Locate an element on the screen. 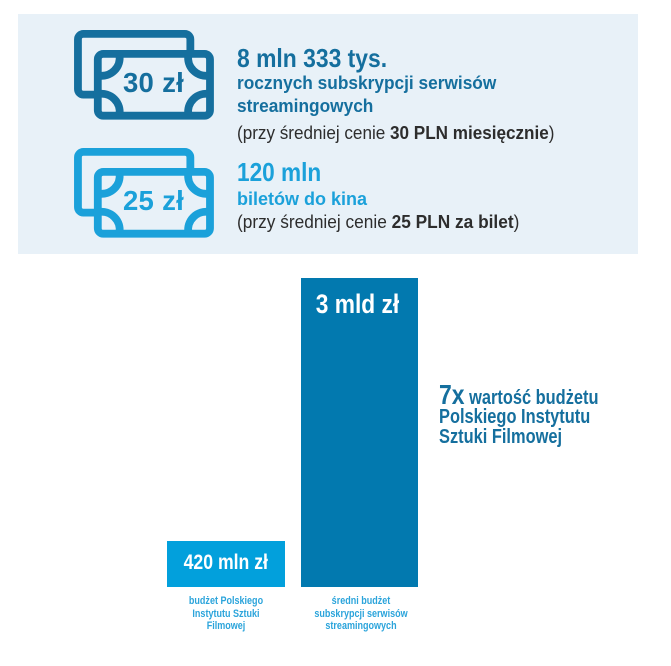 This screenshot has height=666, width=671. svg-text: 25 zł is located at coordinates (153, 200).